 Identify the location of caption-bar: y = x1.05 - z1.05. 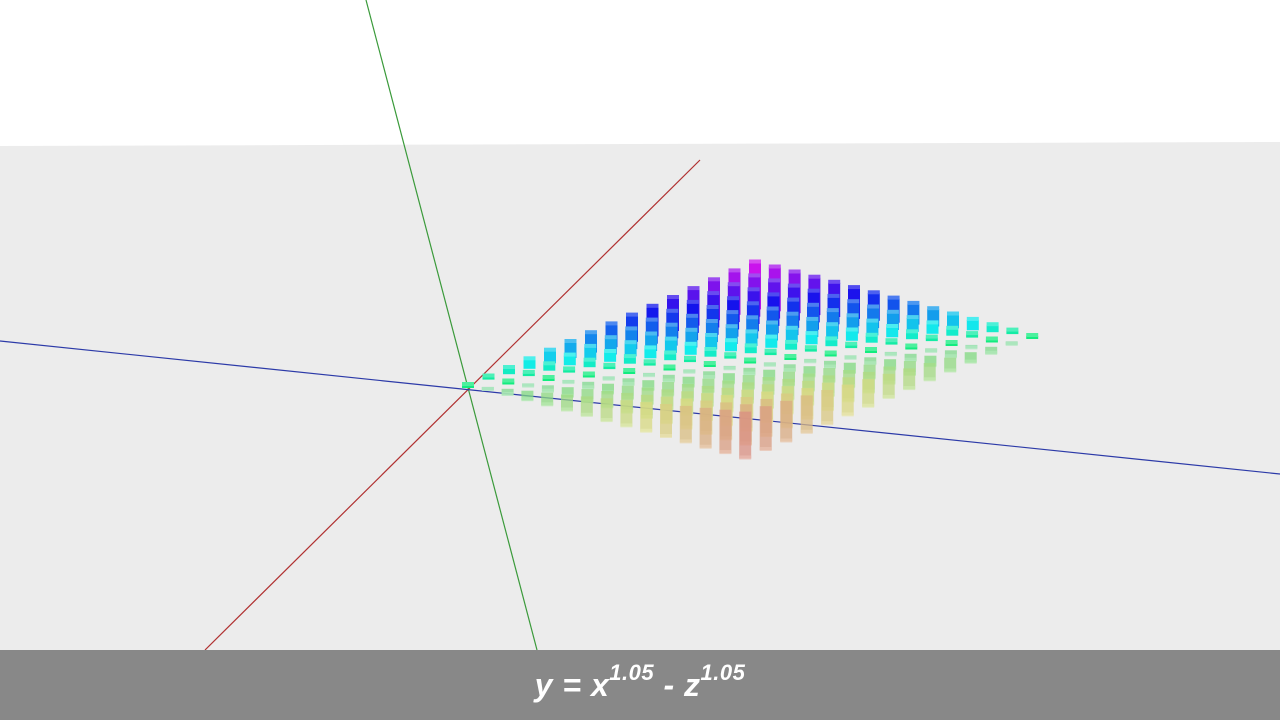
(640, 685).